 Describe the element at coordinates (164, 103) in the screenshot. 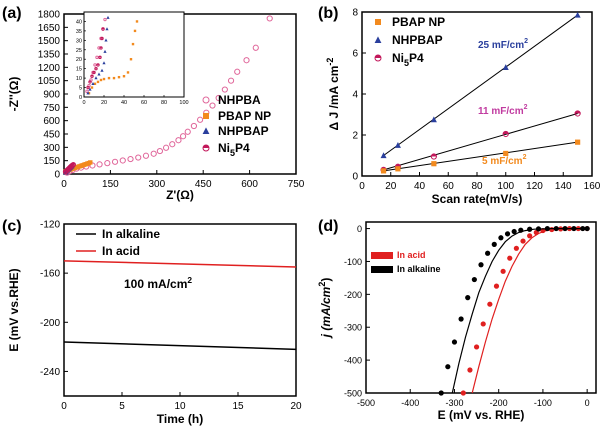

I see `inset-x-tick-label: 80` at that location.